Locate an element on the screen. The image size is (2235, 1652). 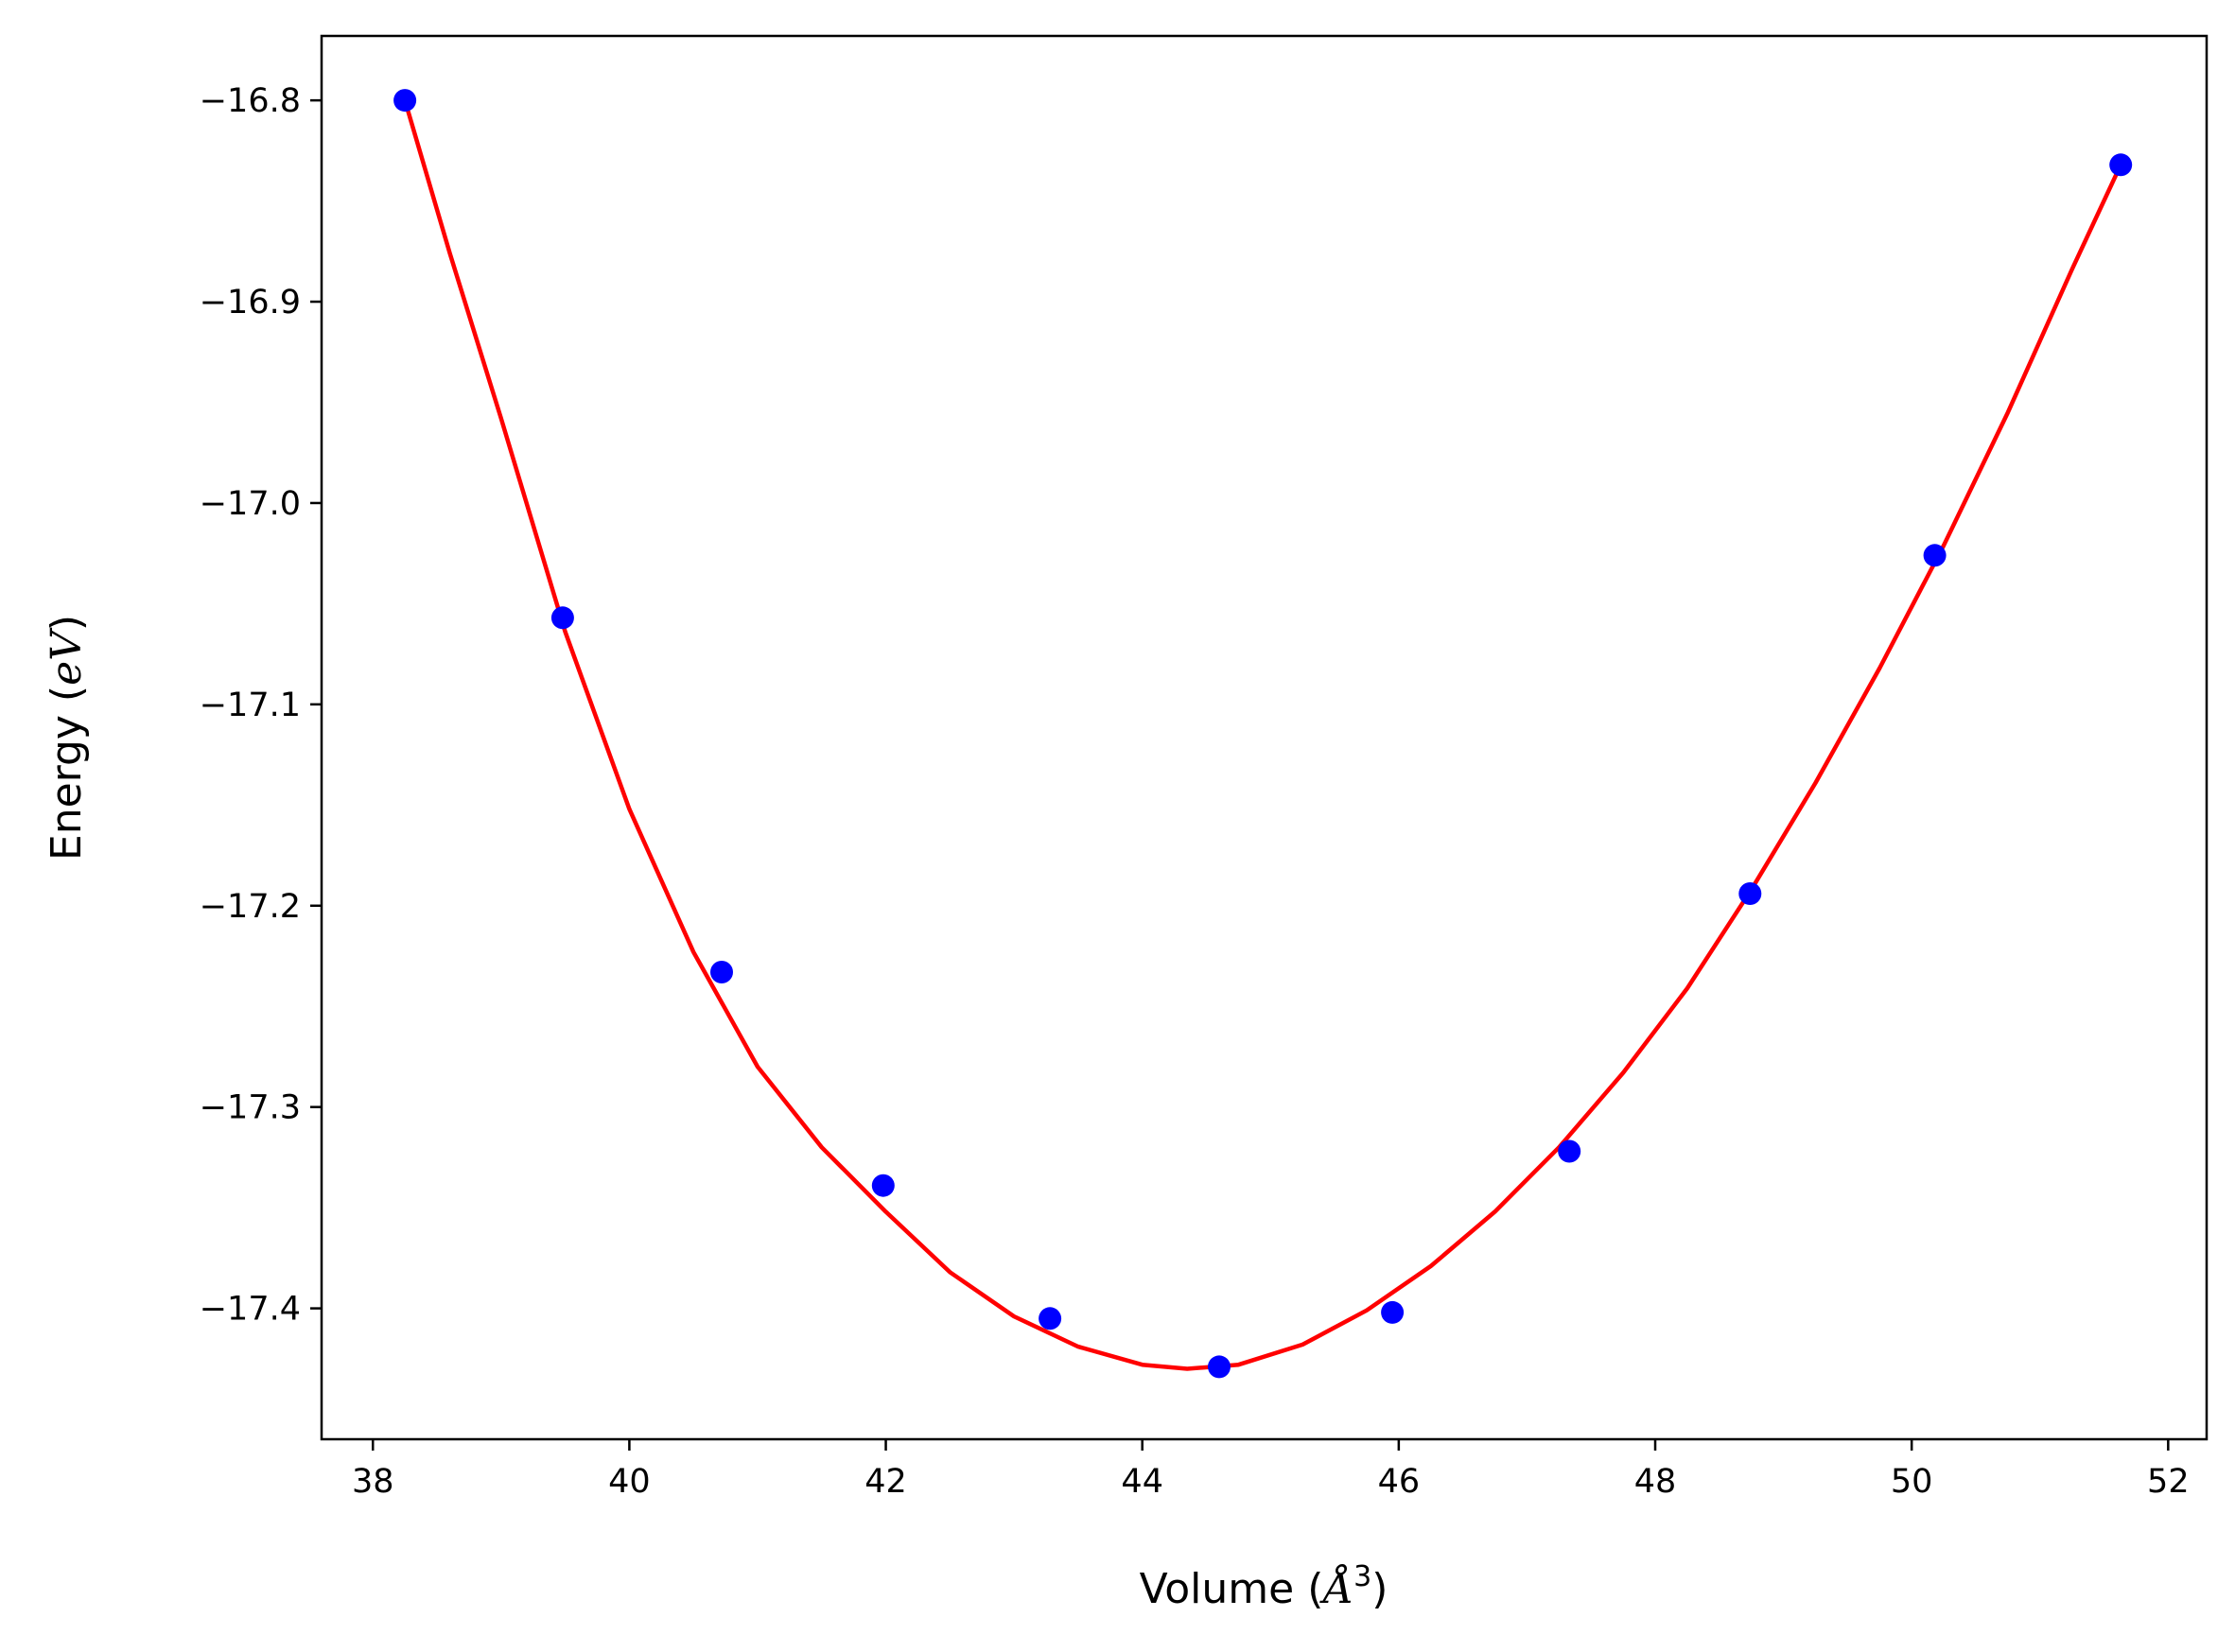
x-axis-label: Volume (Å3) is located at coordinates (1264, 1587).